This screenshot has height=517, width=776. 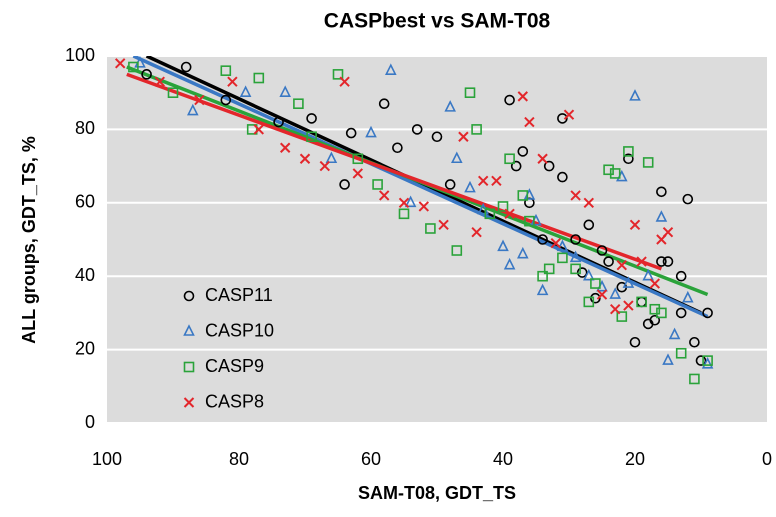 I want to click on legend-label: CASP8, so click(x=234, y=401).